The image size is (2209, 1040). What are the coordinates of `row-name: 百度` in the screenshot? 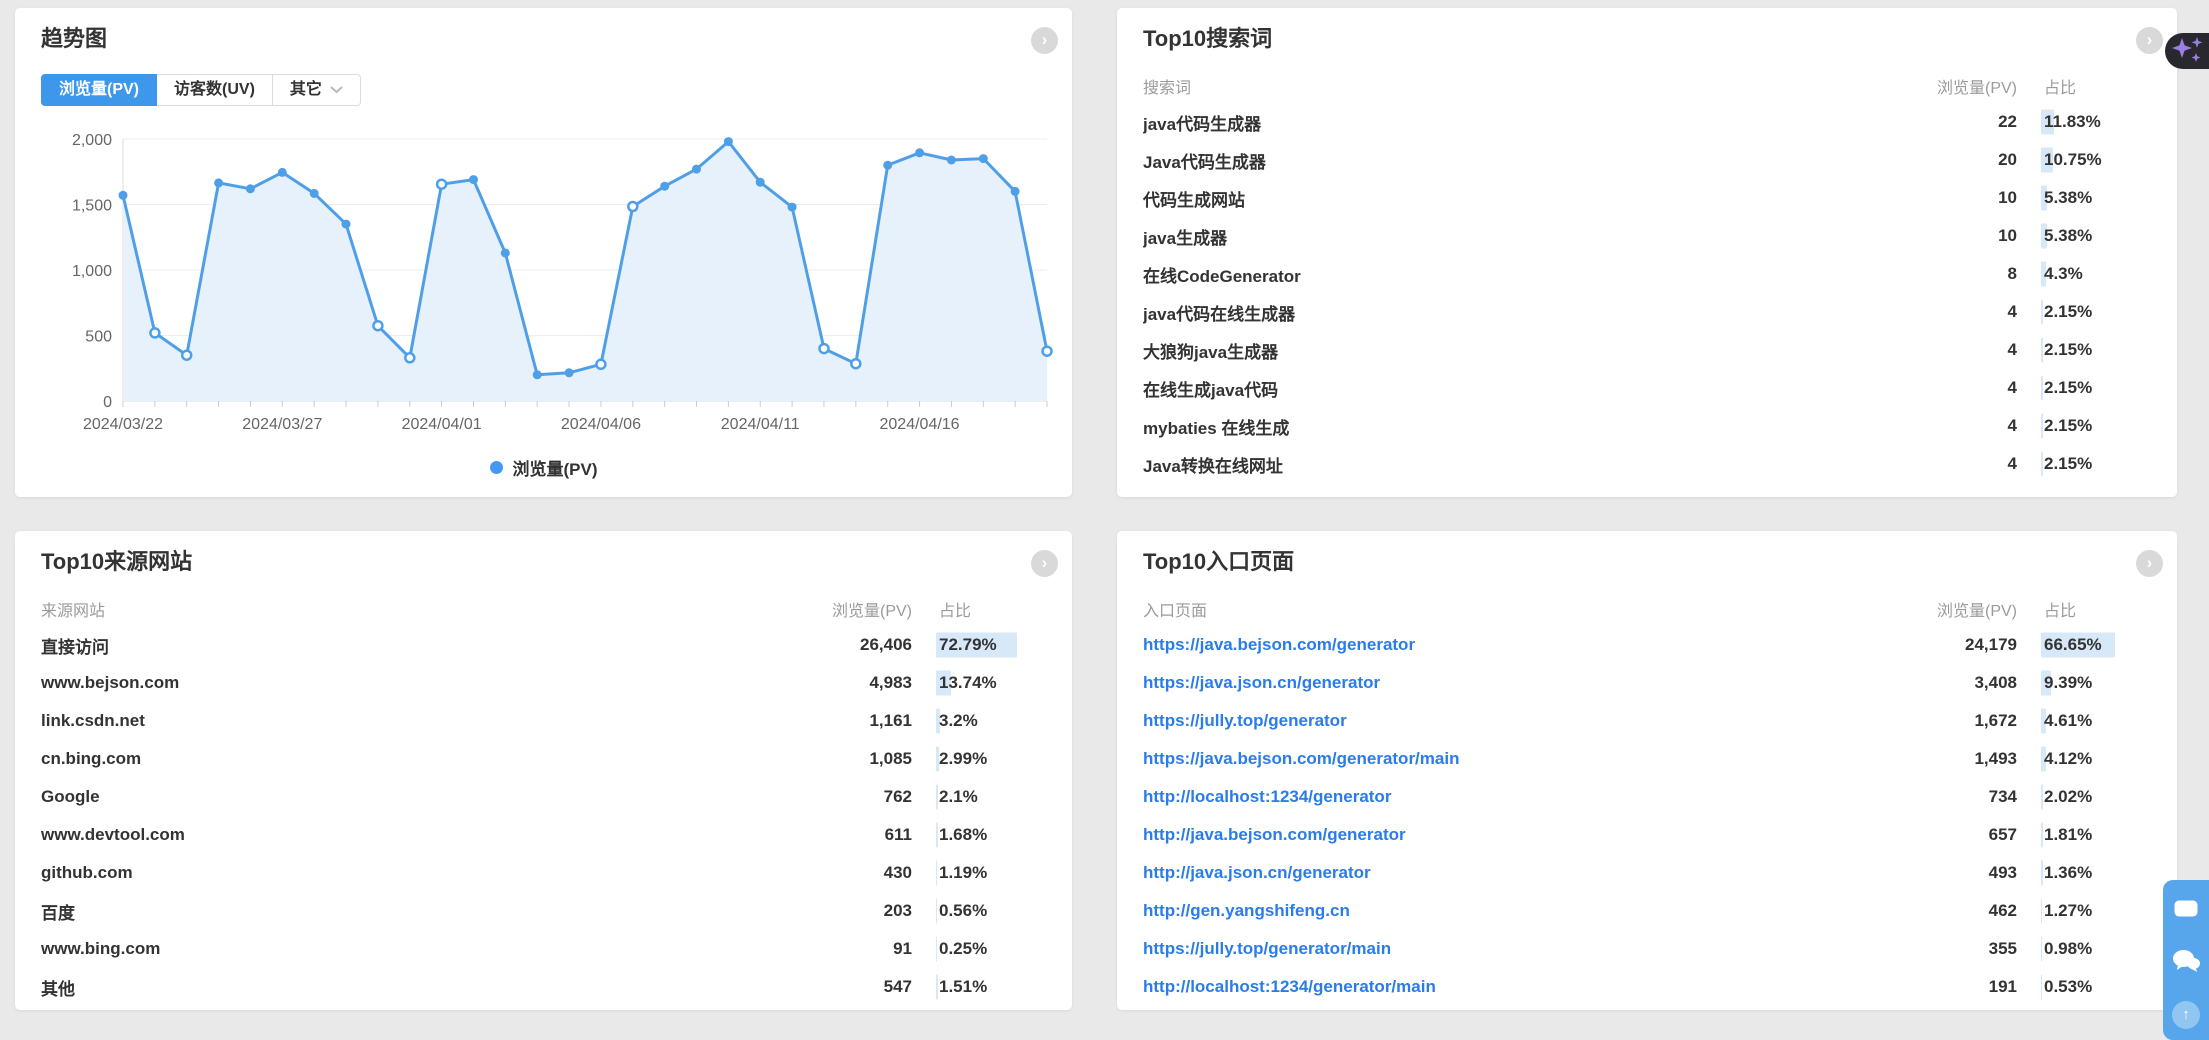 It's located at (416, 911).